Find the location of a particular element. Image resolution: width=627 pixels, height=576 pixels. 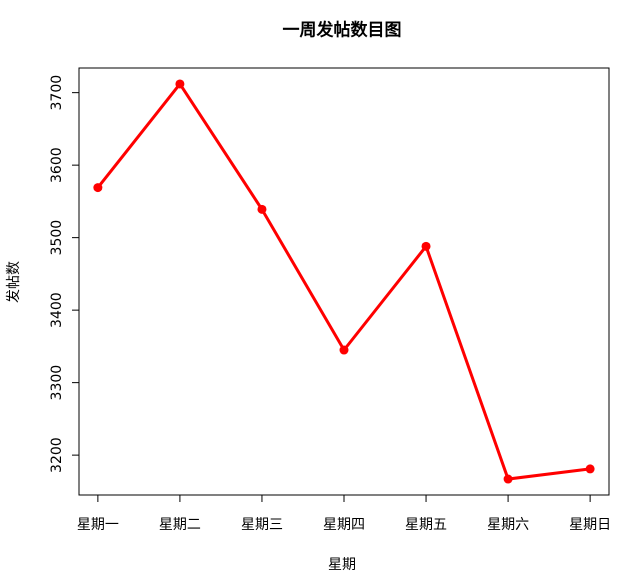

y-tick-label: 3600 is located at coordinates (57, 165).